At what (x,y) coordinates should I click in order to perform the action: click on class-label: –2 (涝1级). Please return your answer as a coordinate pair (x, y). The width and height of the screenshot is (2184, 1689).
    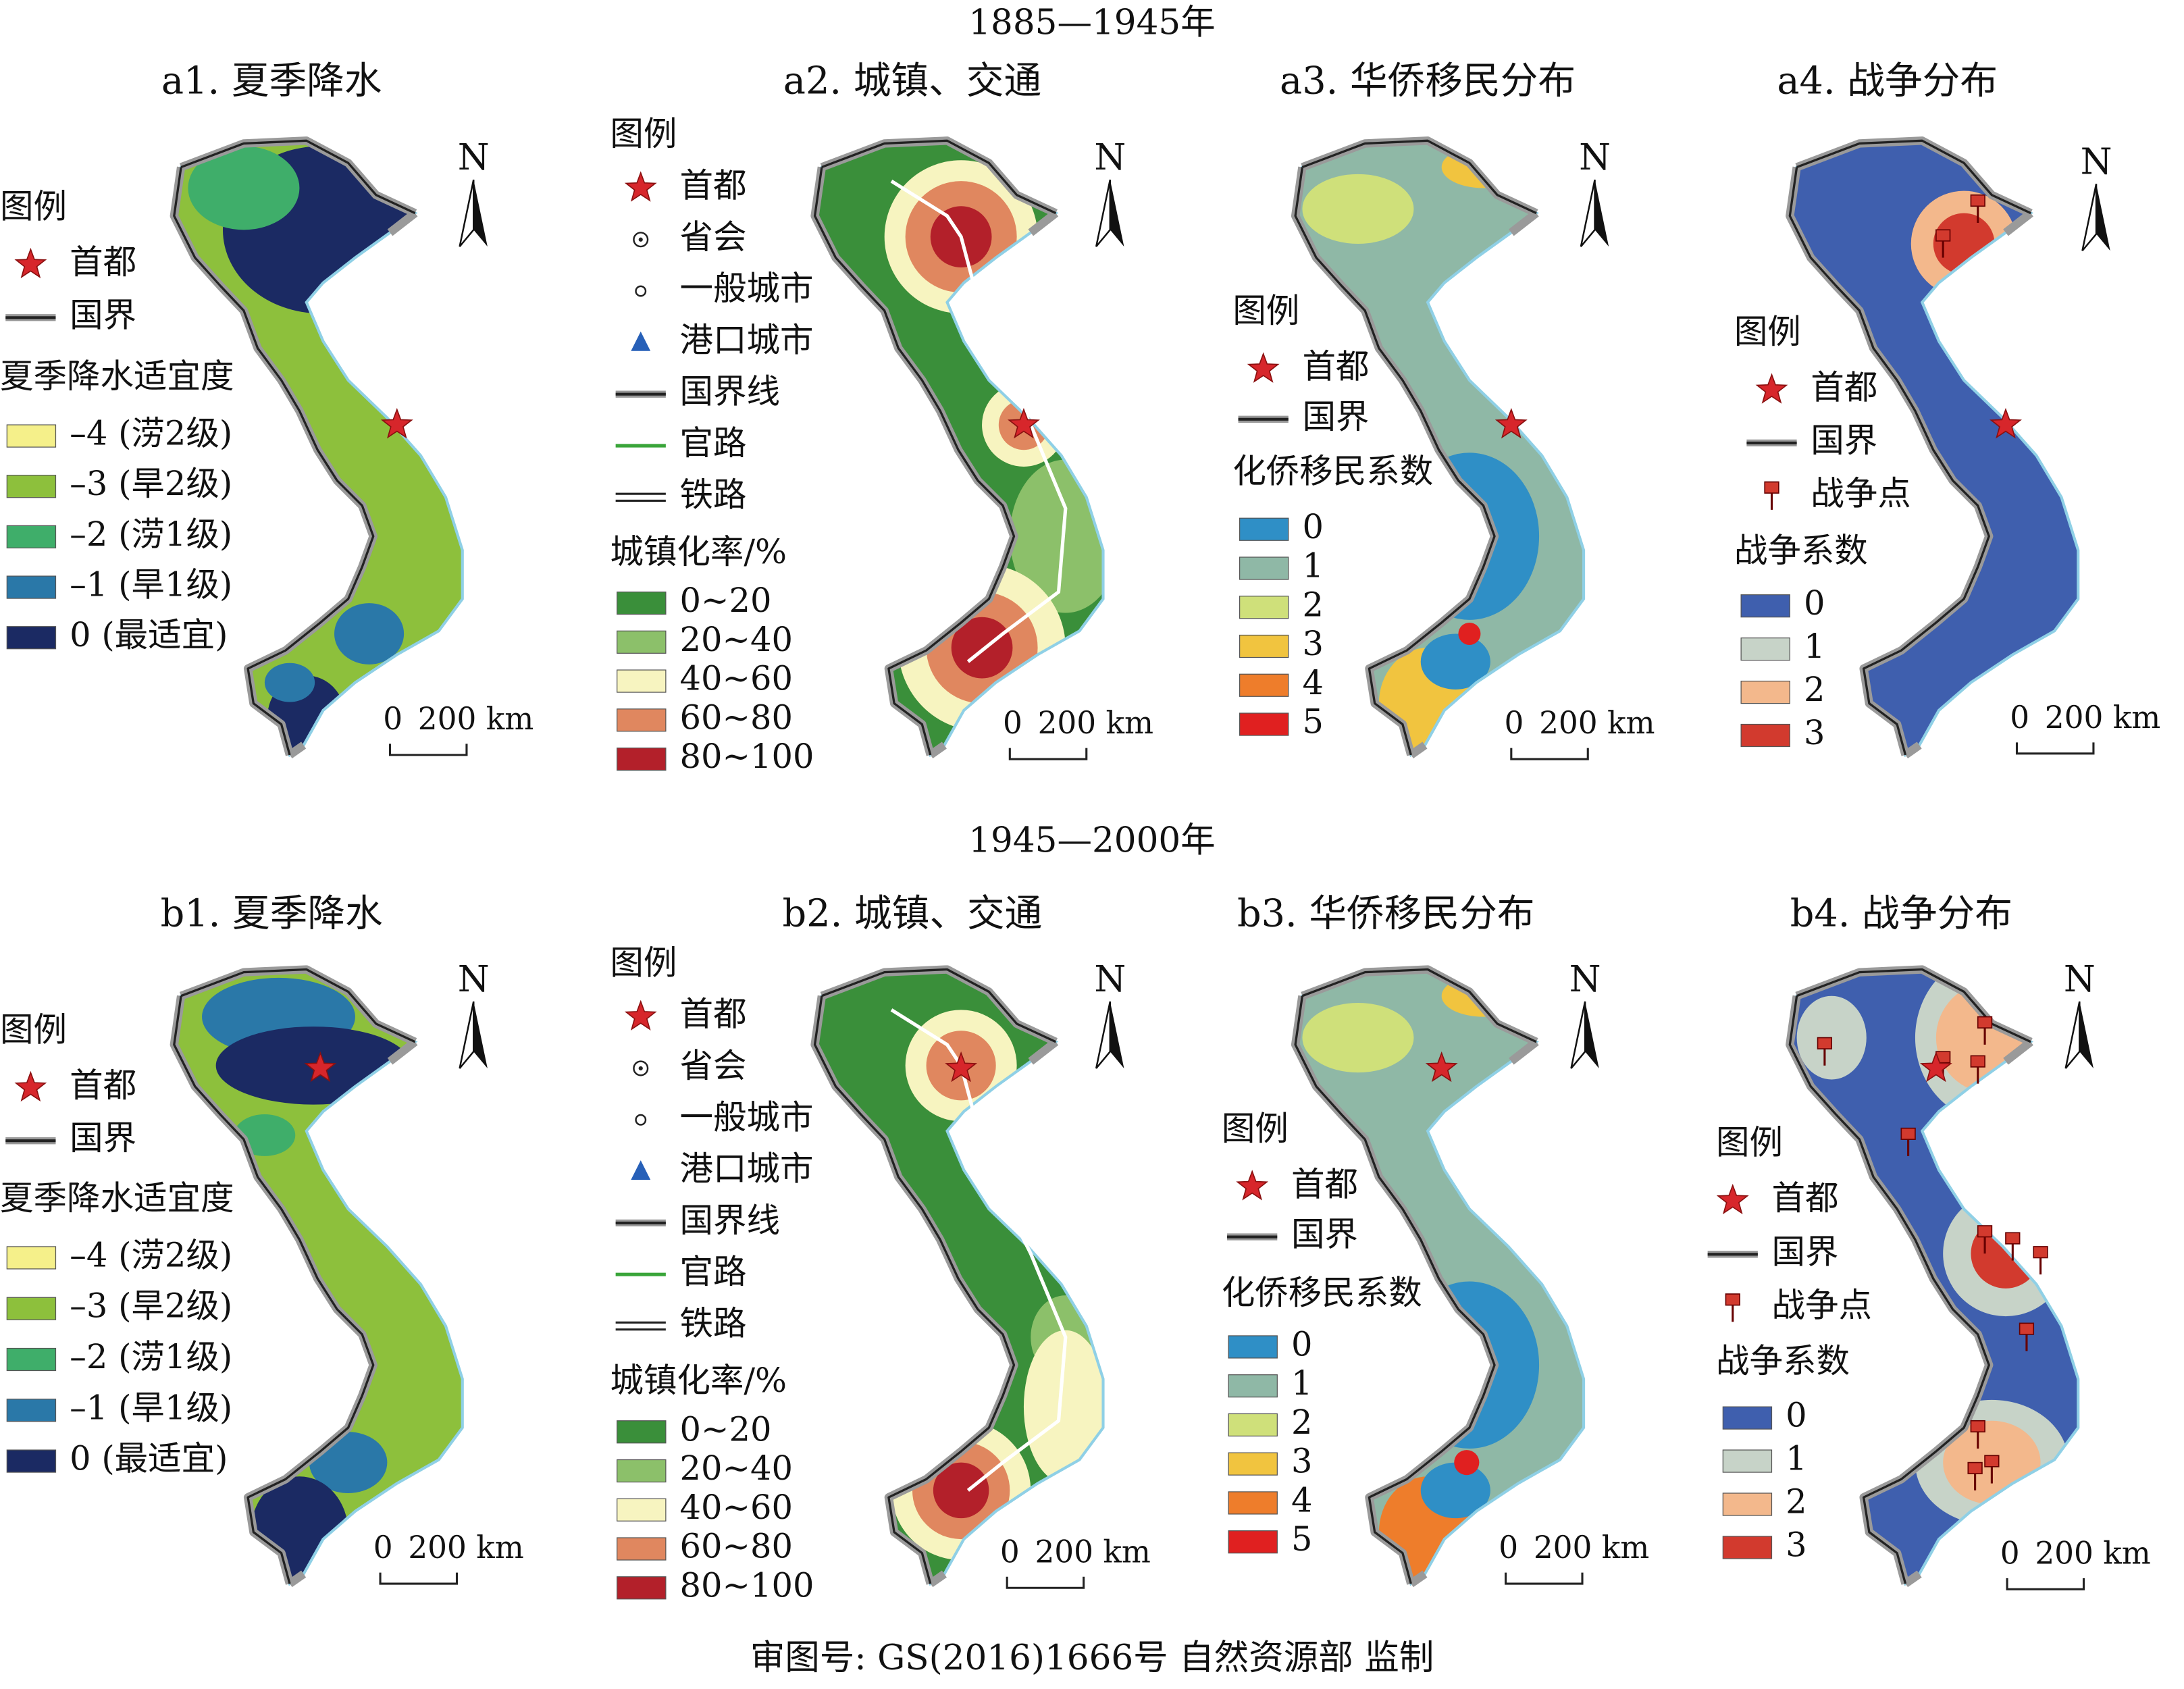
    Looking at the image, I should click on (151, 534).